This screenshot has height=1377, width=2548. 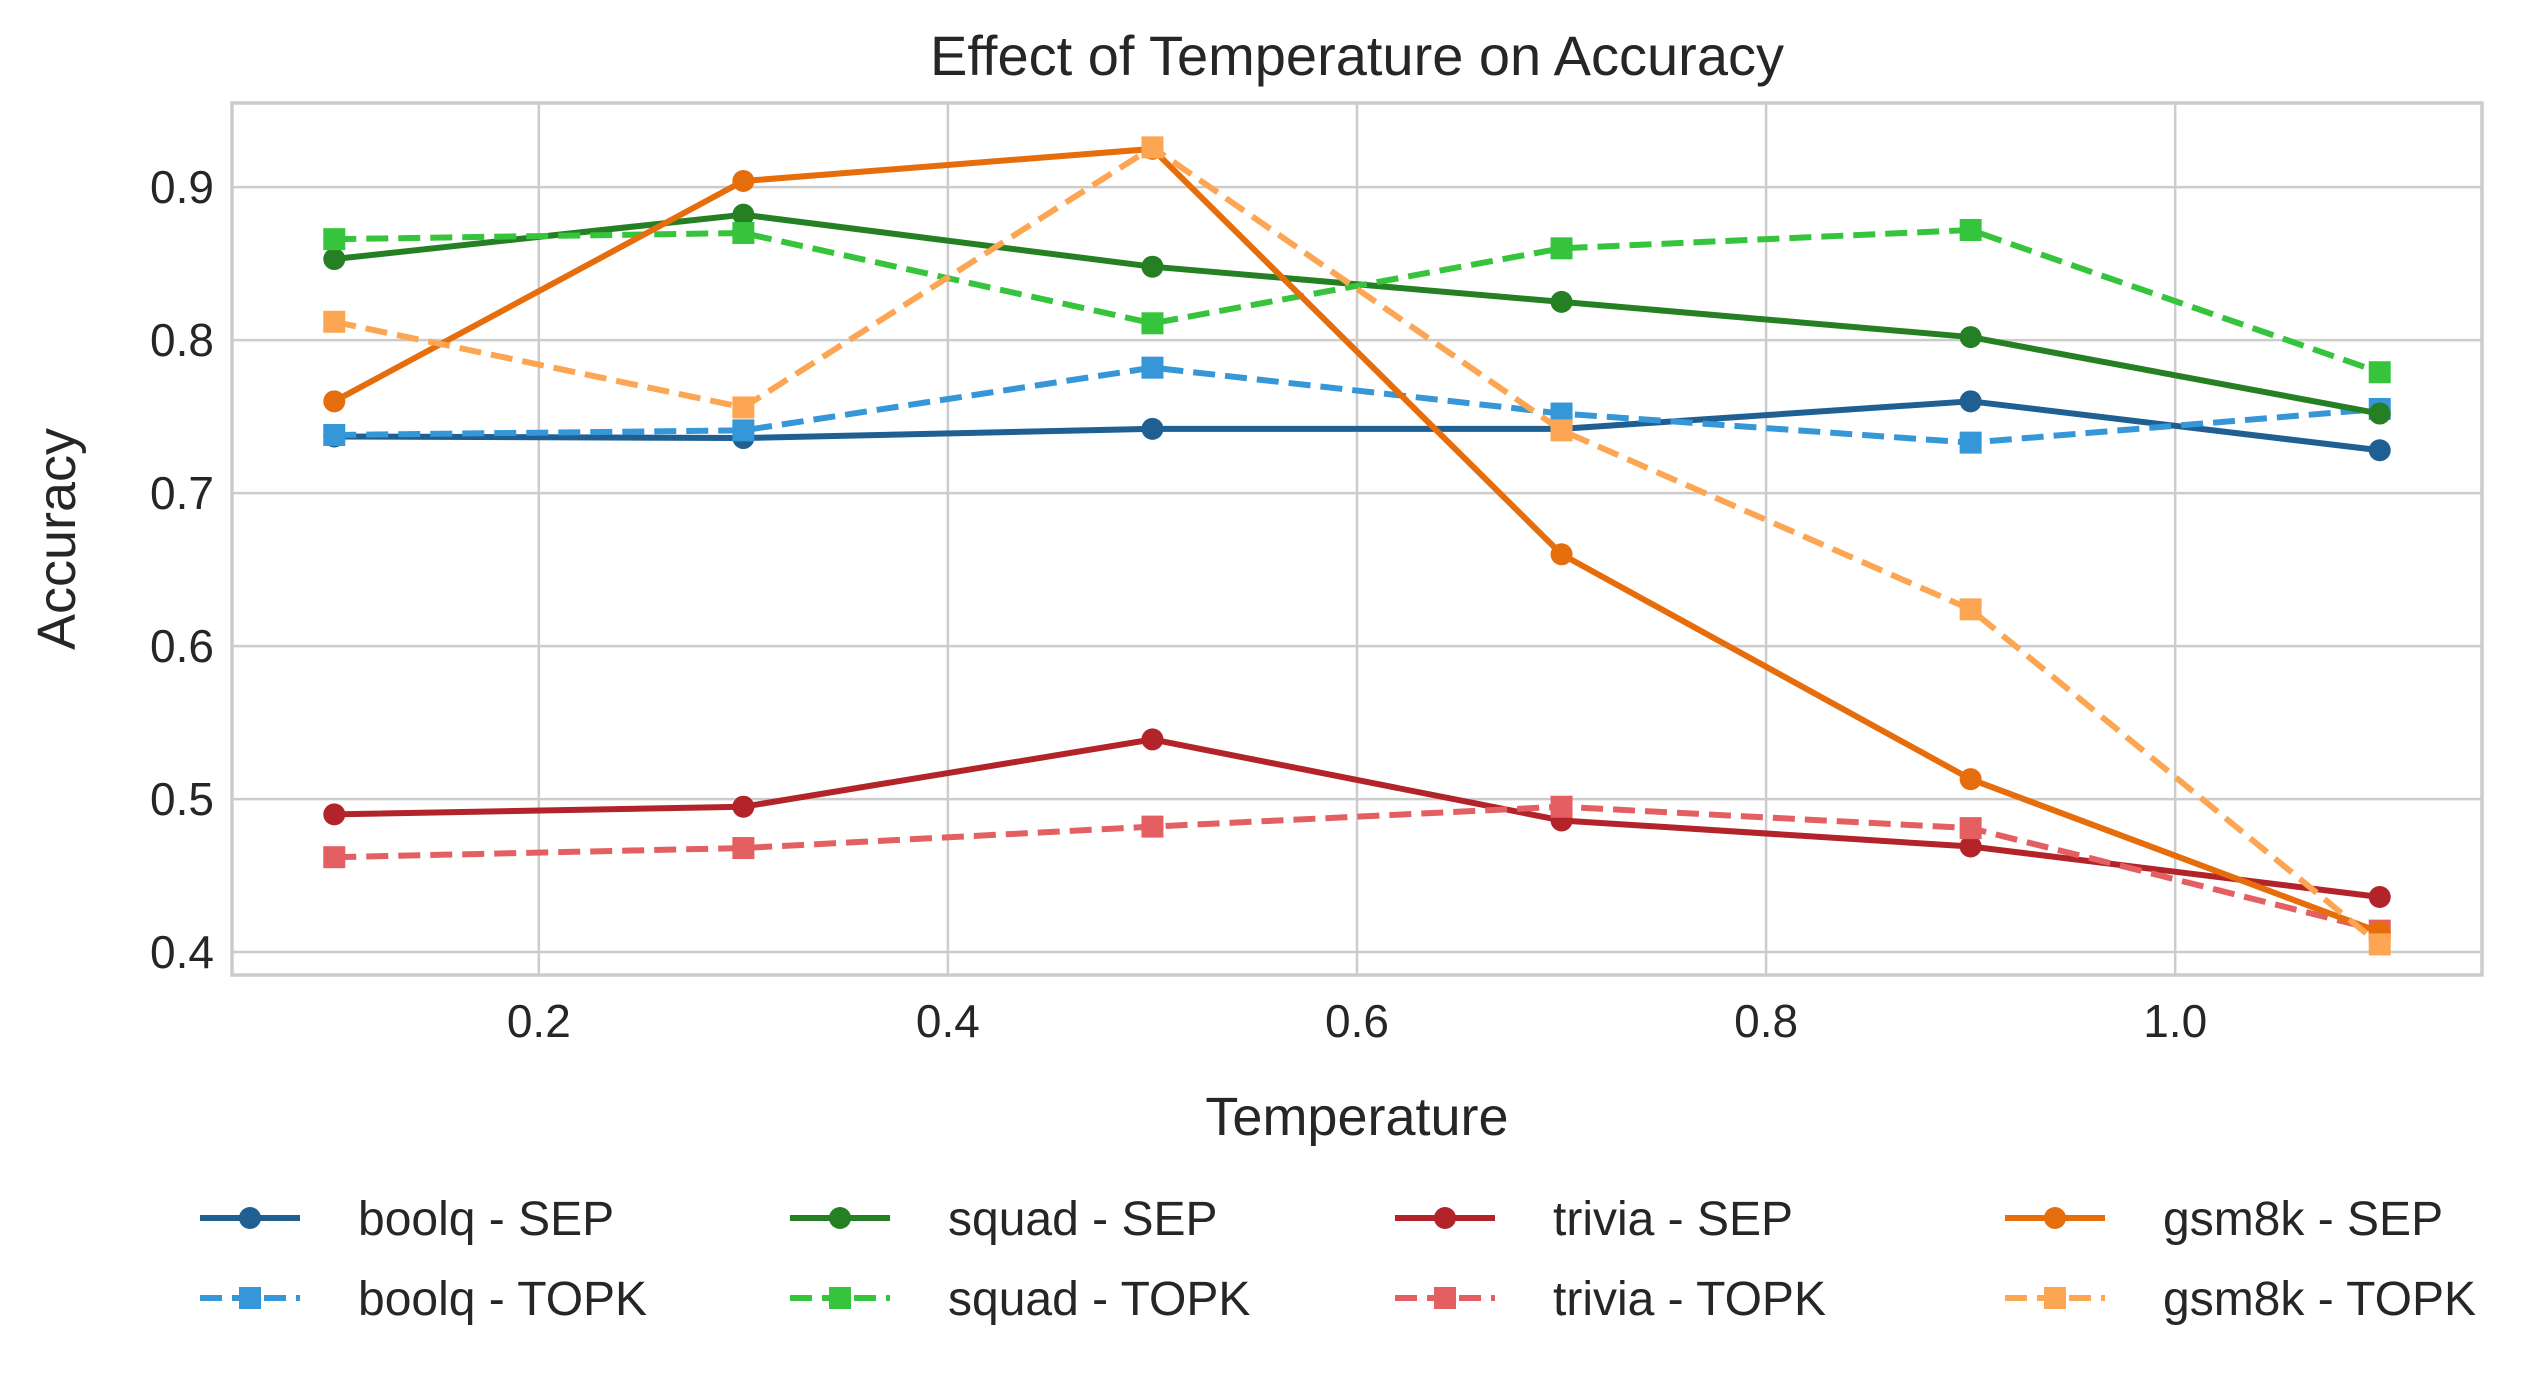 I want to click on legend-item-boolq-sep: boolq - SEP, so click(x=407, y=1219).